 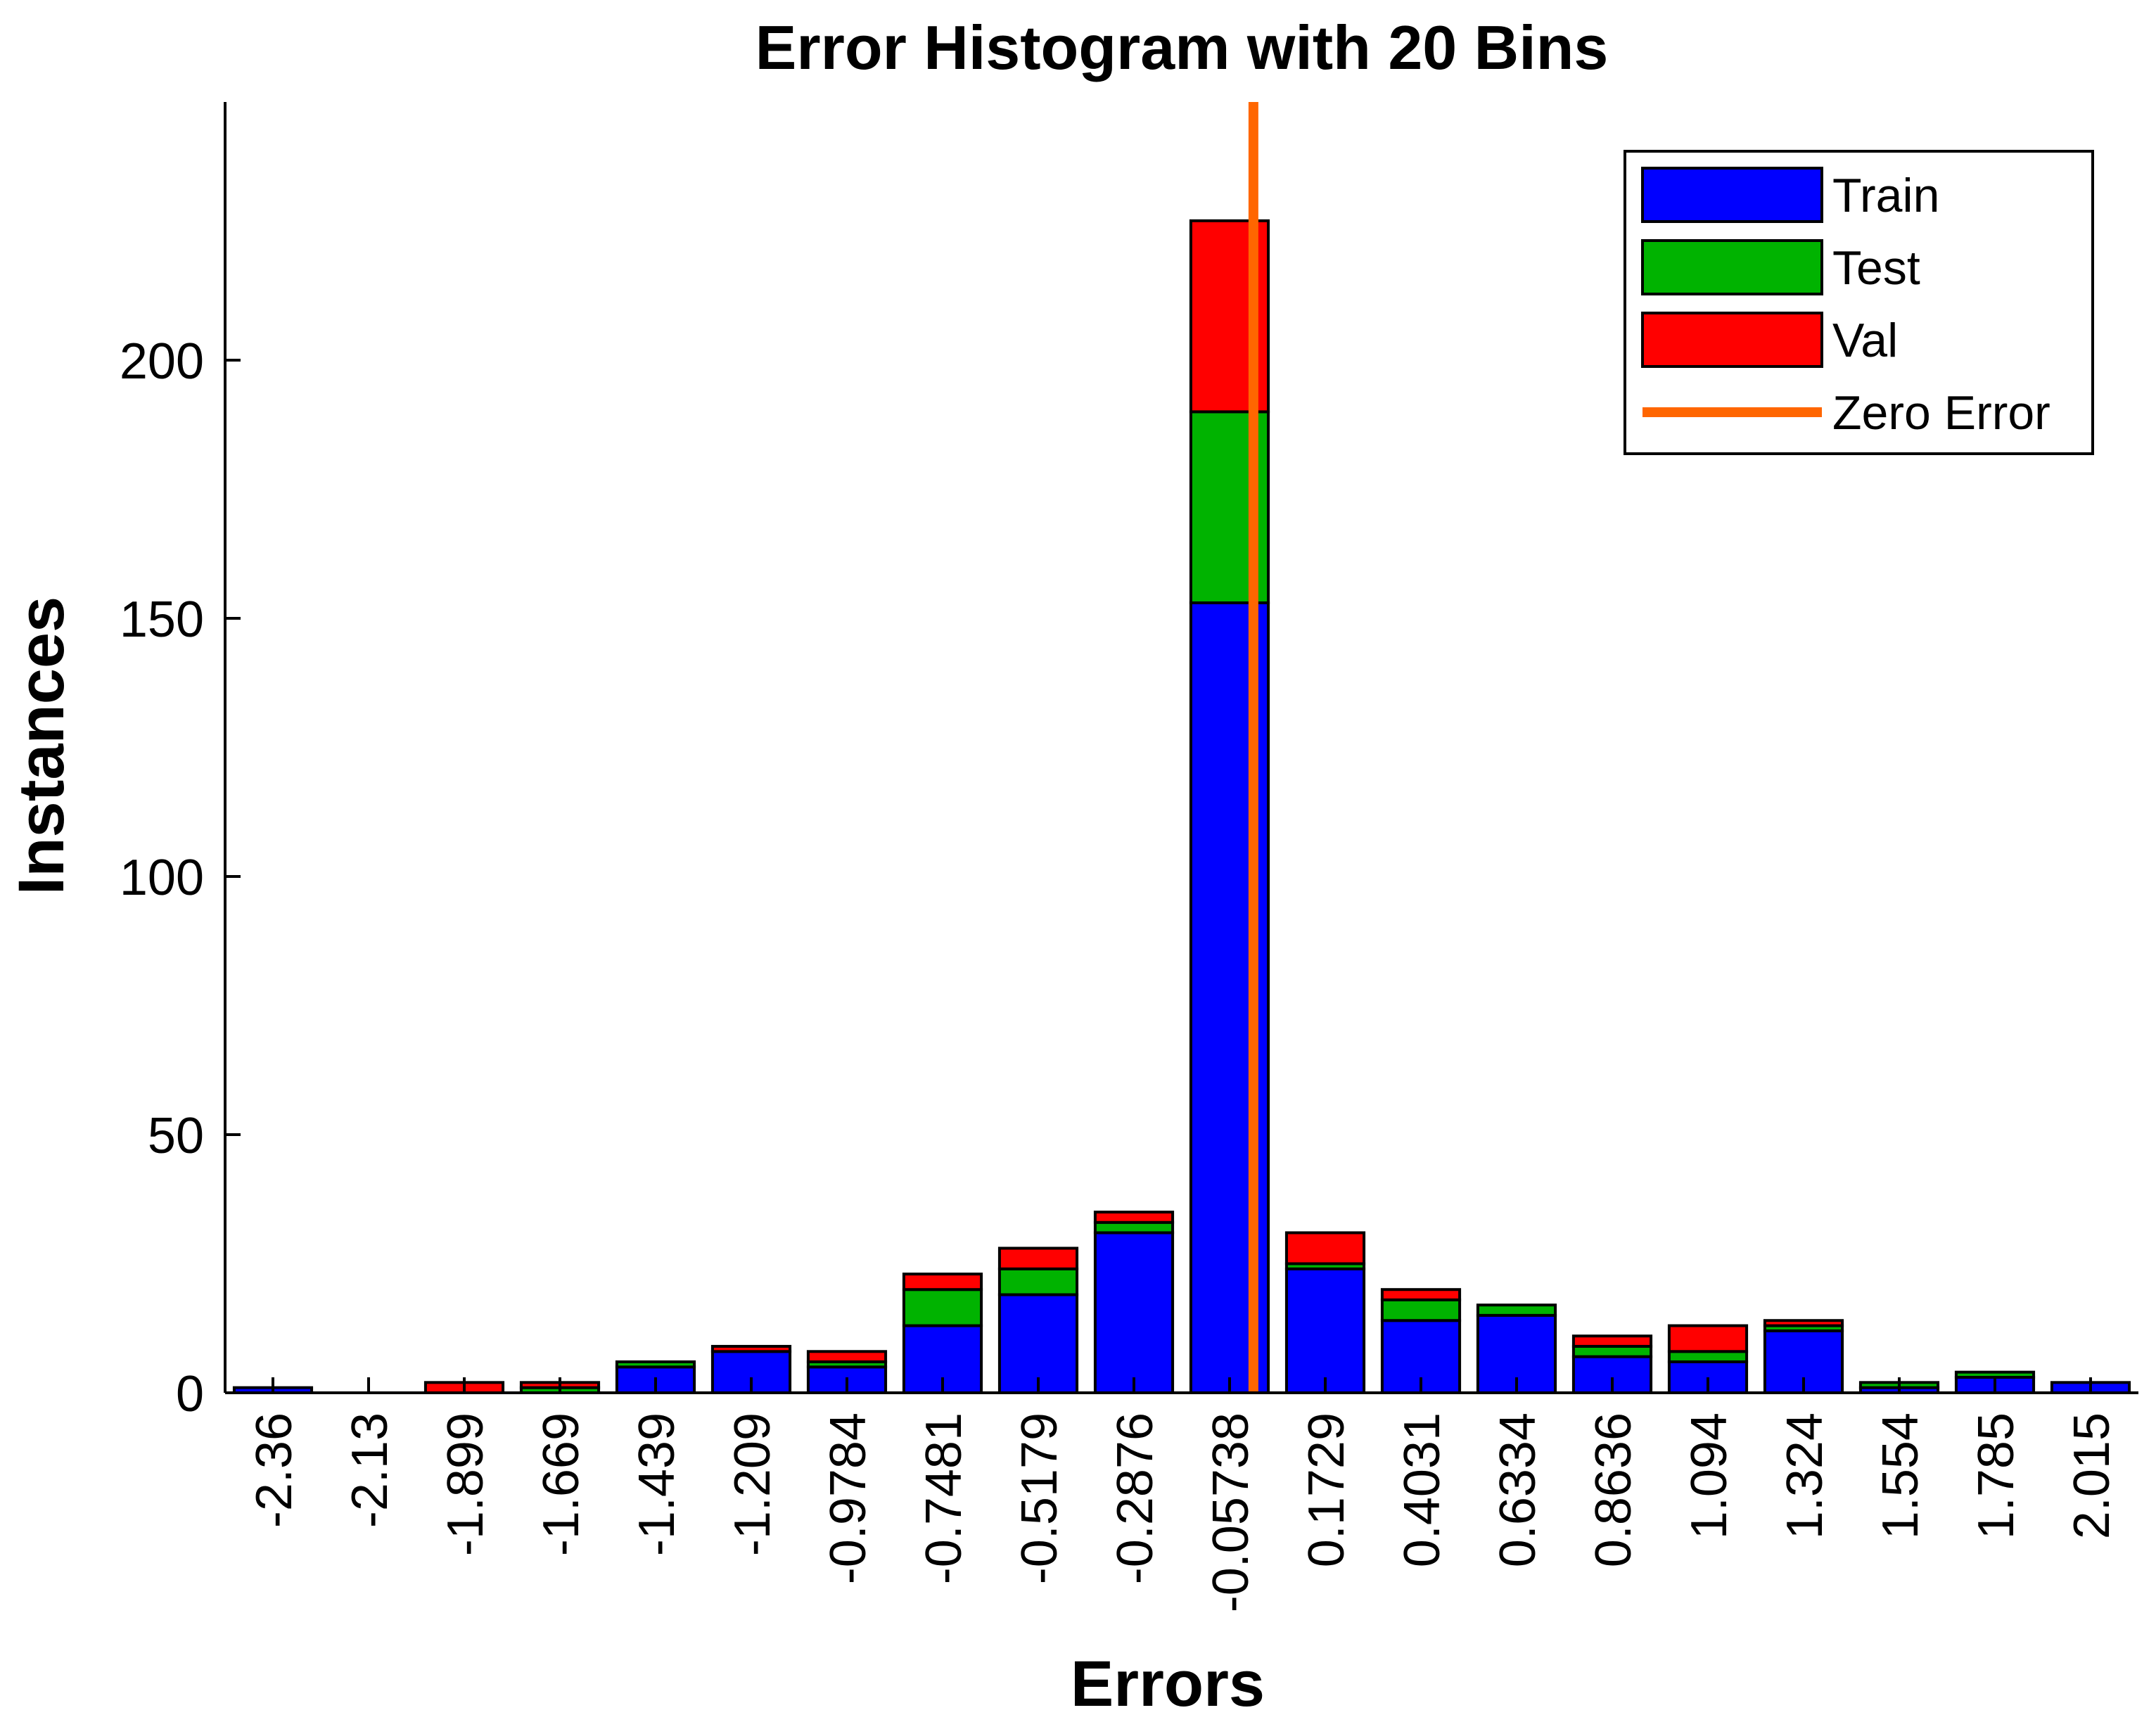 What do you see at coordinates (1885, 195) in the screenshot?
I see `legend-label: Train` at bounding box center [1885, 195].